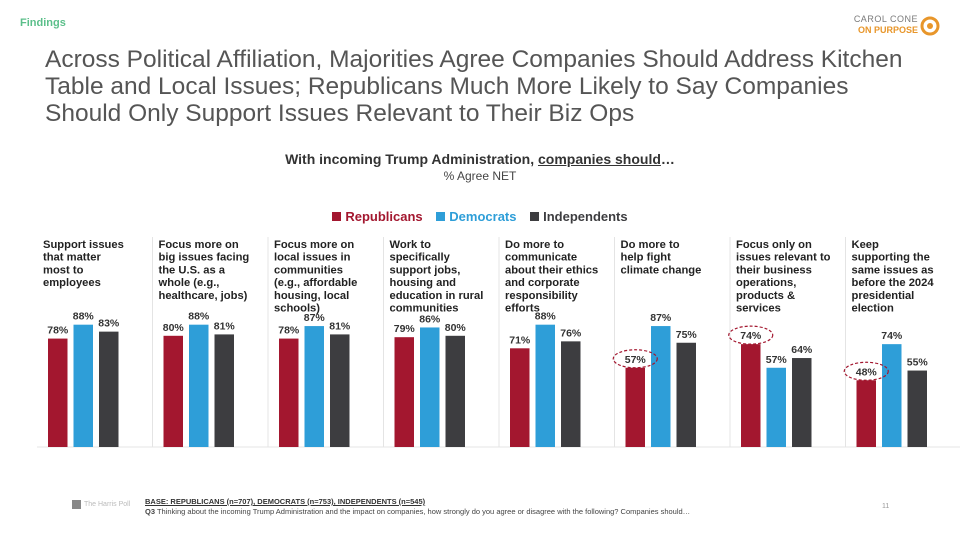  I want to click on data-label: 64%, so click(802, 350).